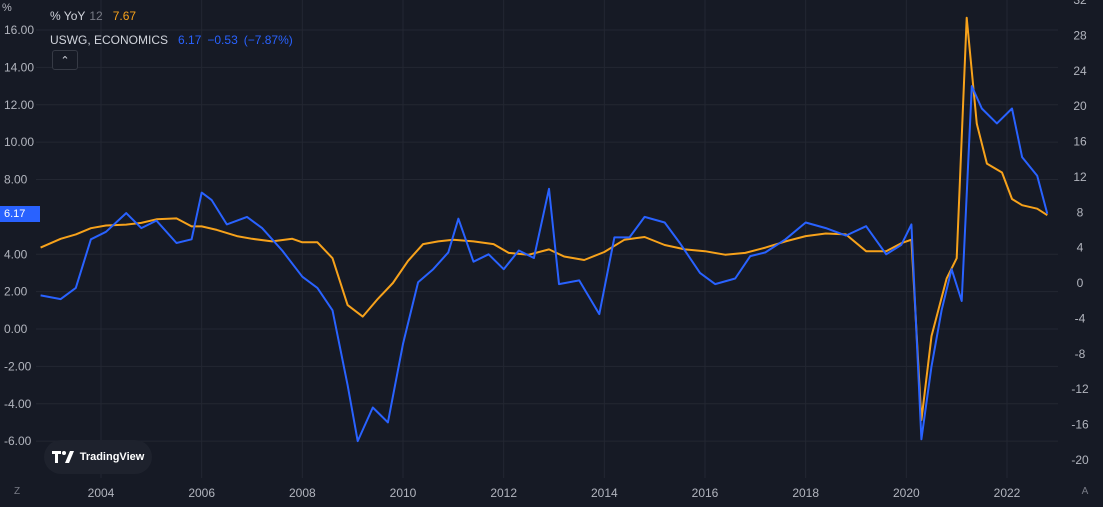 The height and width of the screenshot is (507, 1103). What do you see at coordinates (16, 292) in the screenshot?
I see `left-tick-label: 2.00` at bounding box center [16, 292].